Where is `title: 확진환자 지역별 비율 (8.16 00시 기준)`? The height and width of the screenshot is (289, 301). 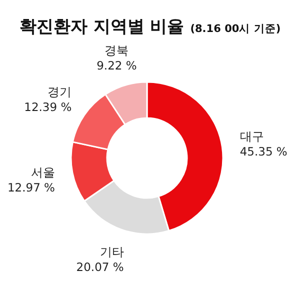
title: 확진환자 지역별 비율 (8.16 00시 기준) is located at coordinates (150, 27).